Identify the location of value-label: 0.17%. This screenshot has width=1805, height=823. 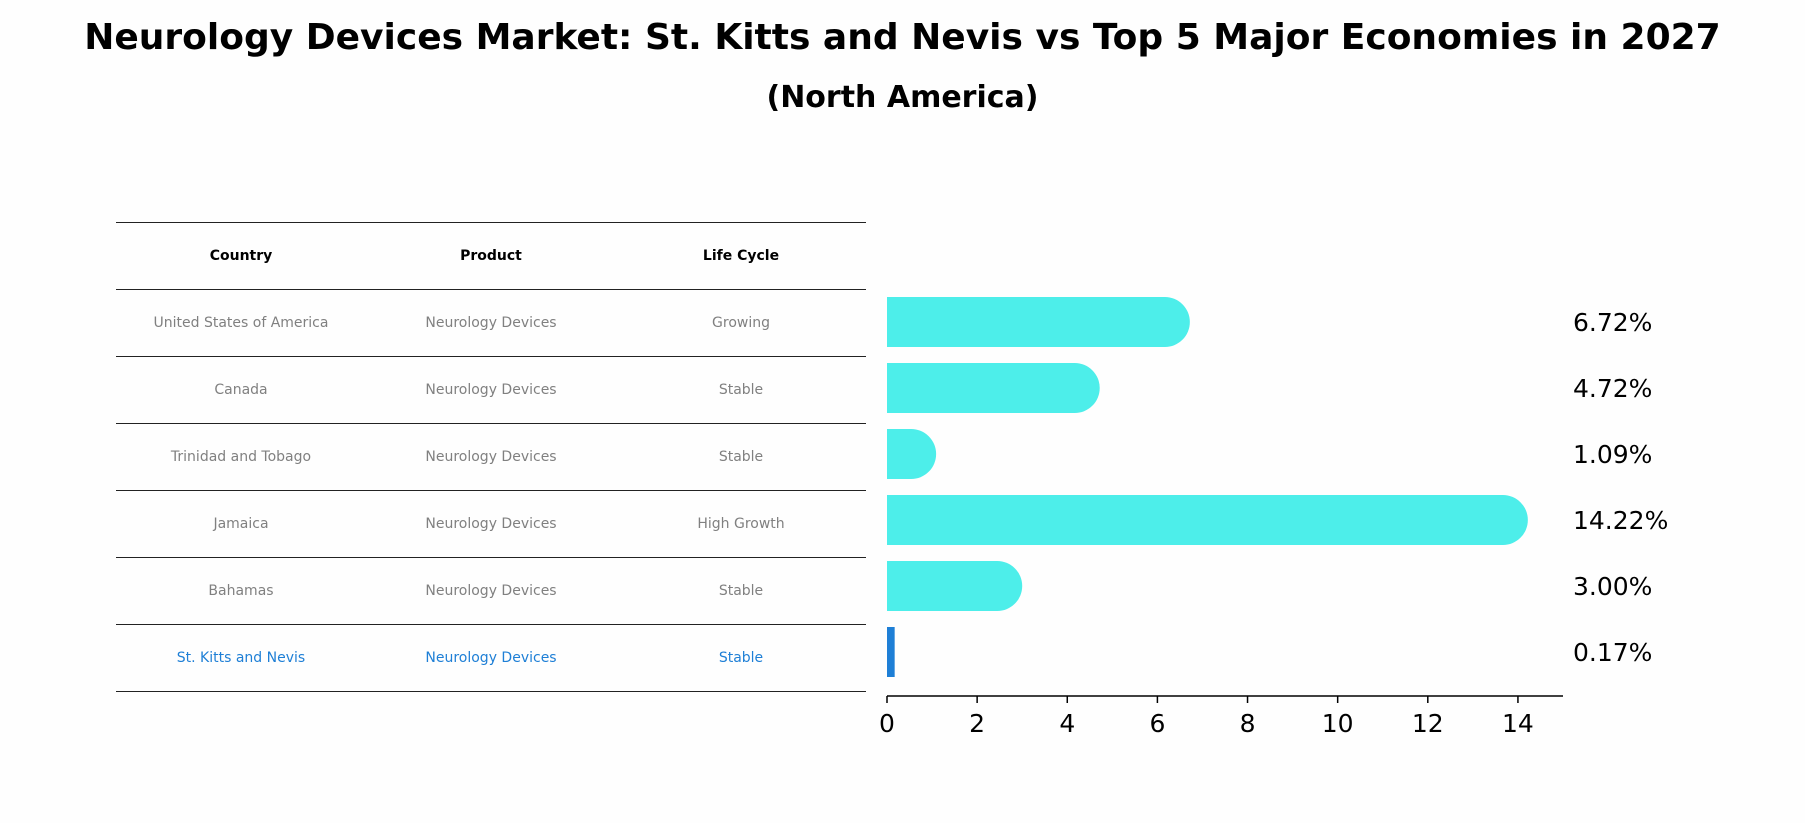
(1612, 652).